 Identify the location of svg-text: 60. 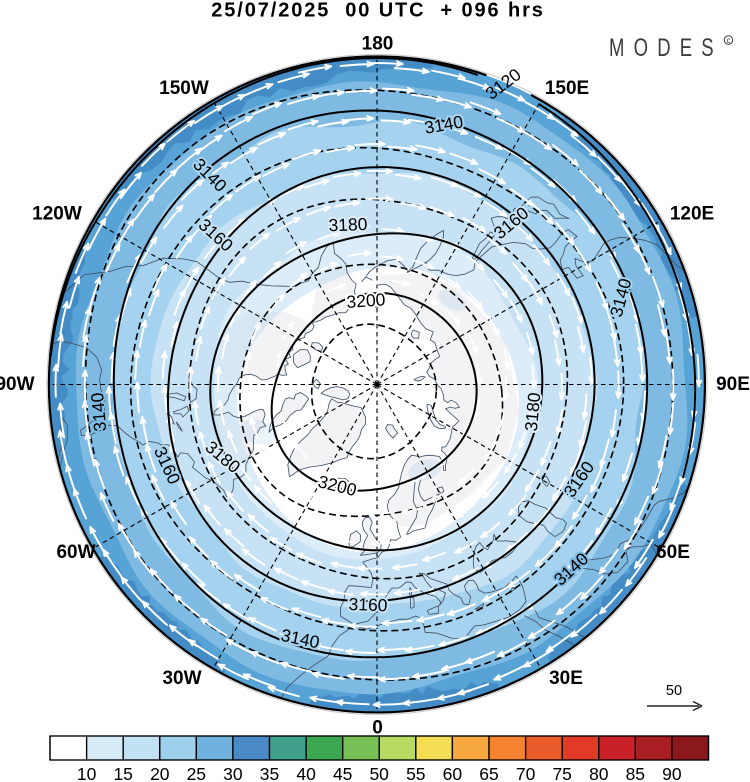
(453, 773).